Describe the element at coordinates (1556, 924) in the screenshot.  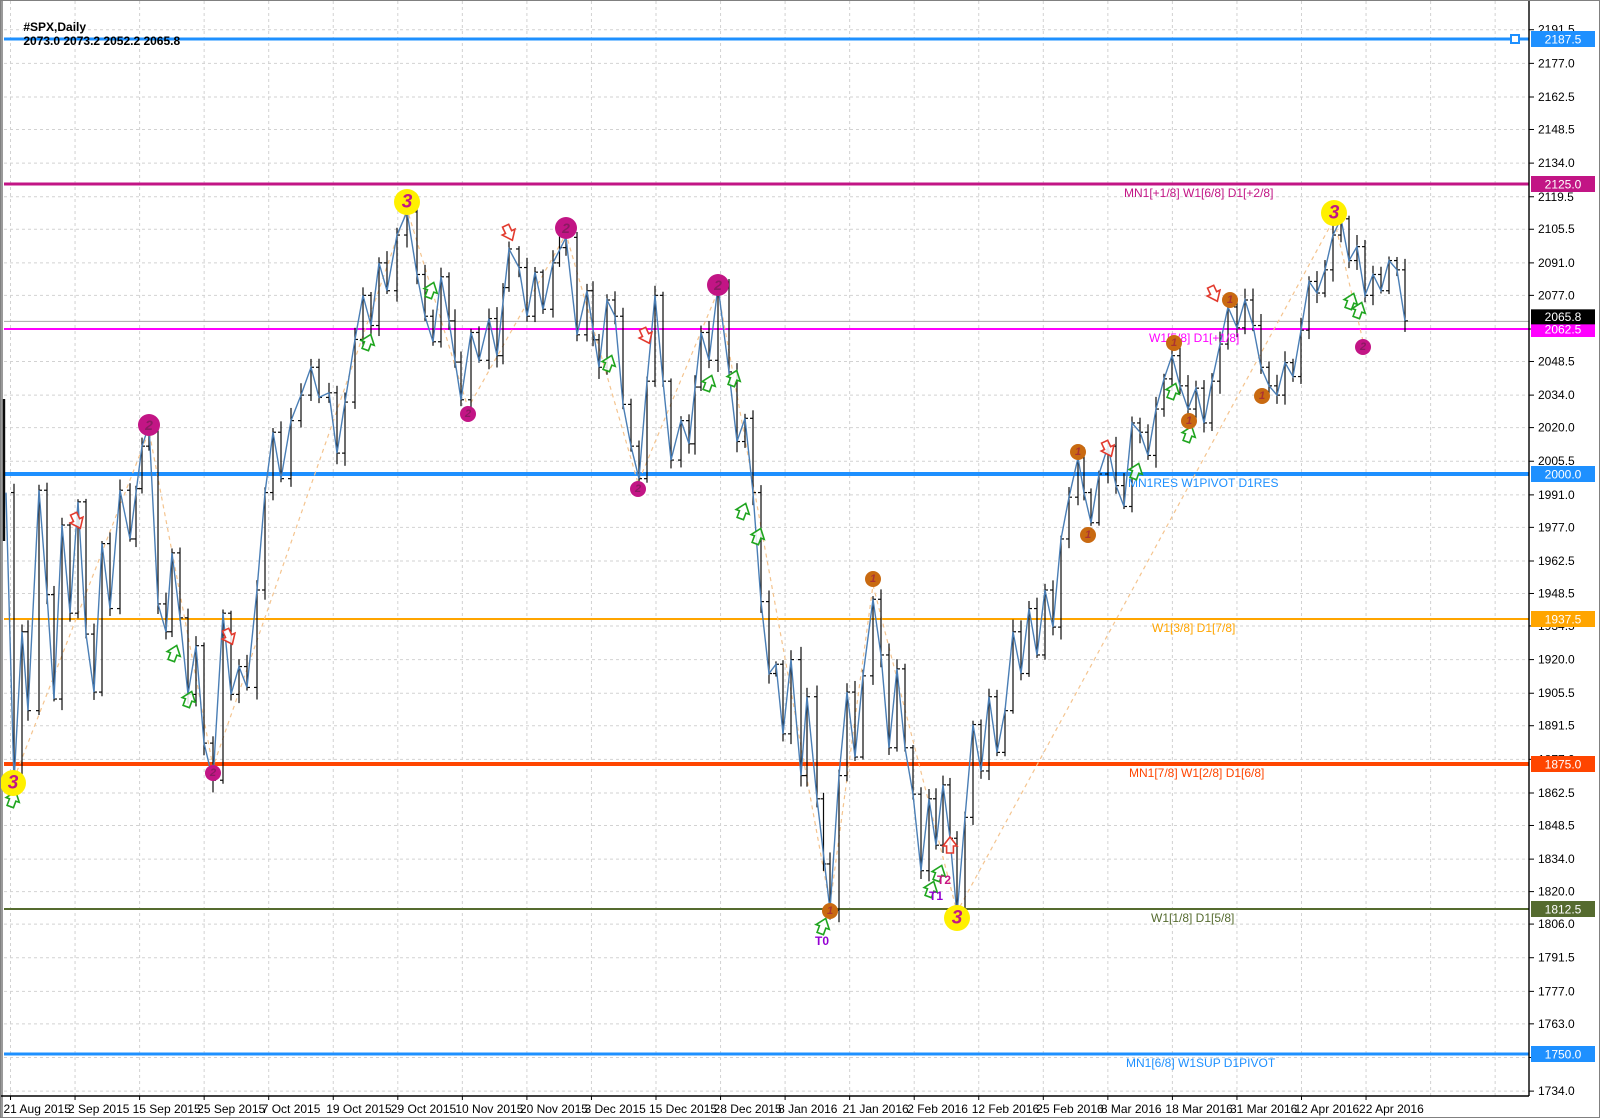
I see `price-tick-label: 1806.0` at that location.